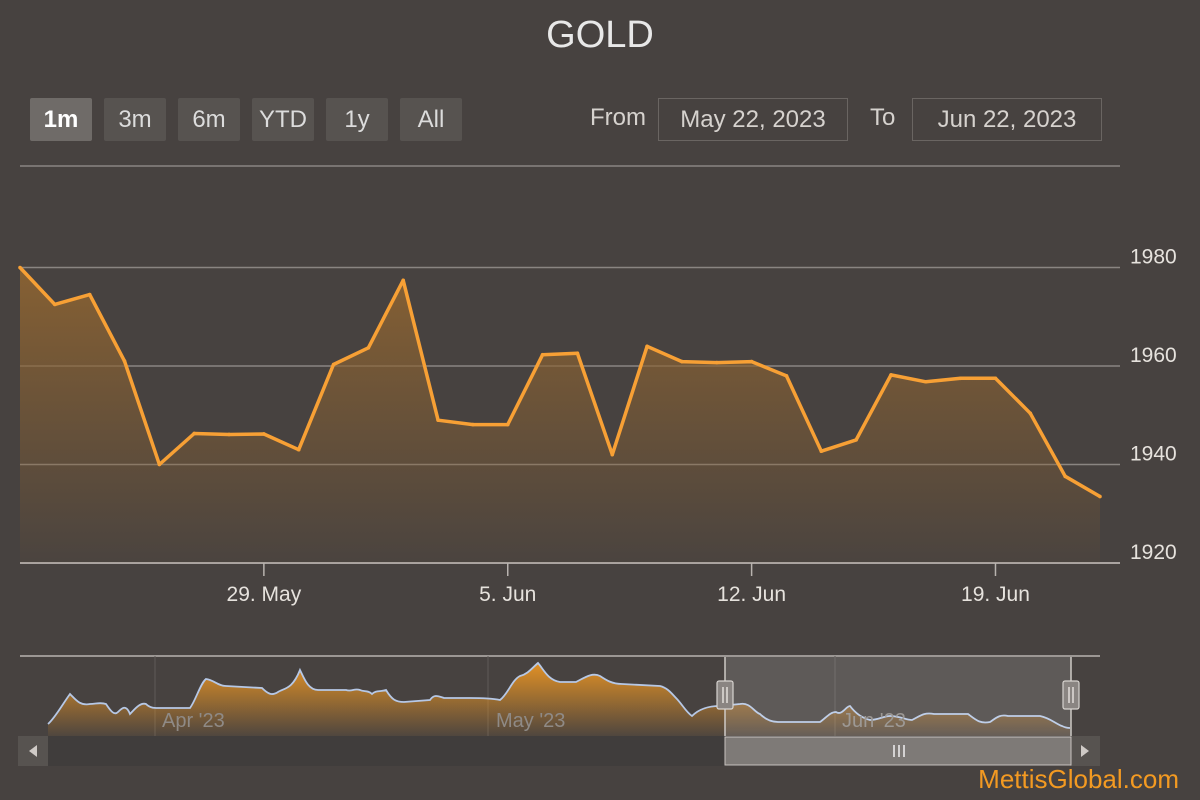  Describe the element at coordinates (507, 594) in the screenshot. I see `x-tick-label: 5. Jun` at that location.